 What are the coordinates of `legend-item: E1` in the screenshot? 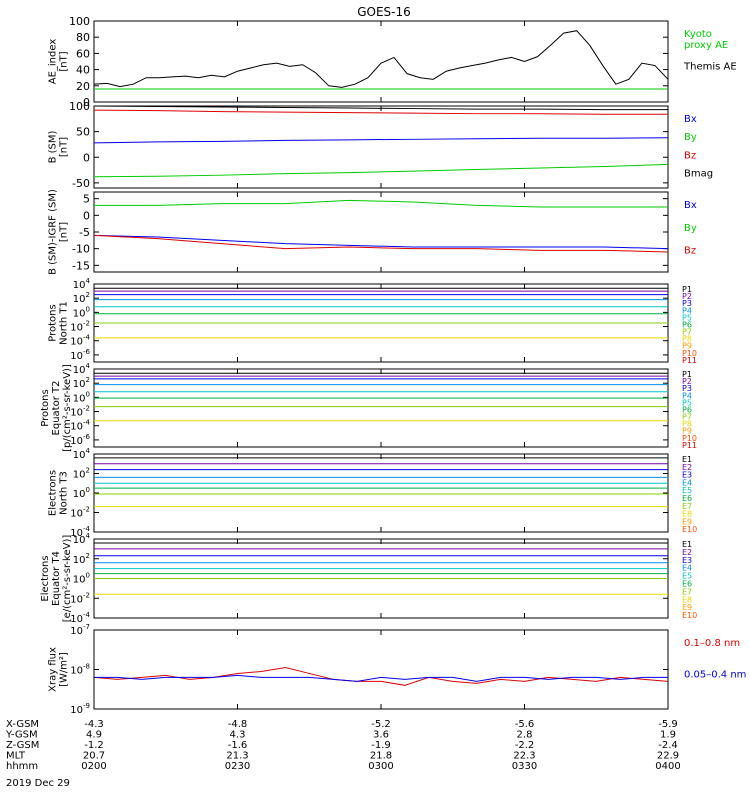 It's located at (687, 544).